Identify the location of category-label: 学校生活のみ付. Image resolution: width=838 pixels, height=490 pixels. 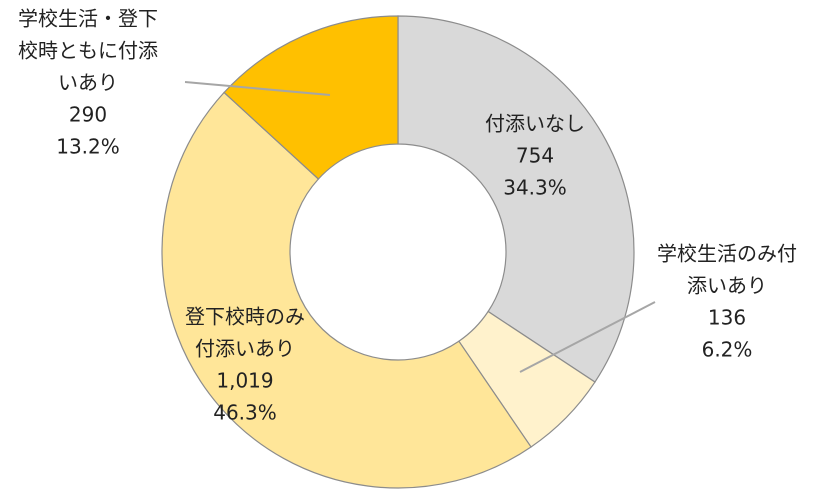
(727, 254).